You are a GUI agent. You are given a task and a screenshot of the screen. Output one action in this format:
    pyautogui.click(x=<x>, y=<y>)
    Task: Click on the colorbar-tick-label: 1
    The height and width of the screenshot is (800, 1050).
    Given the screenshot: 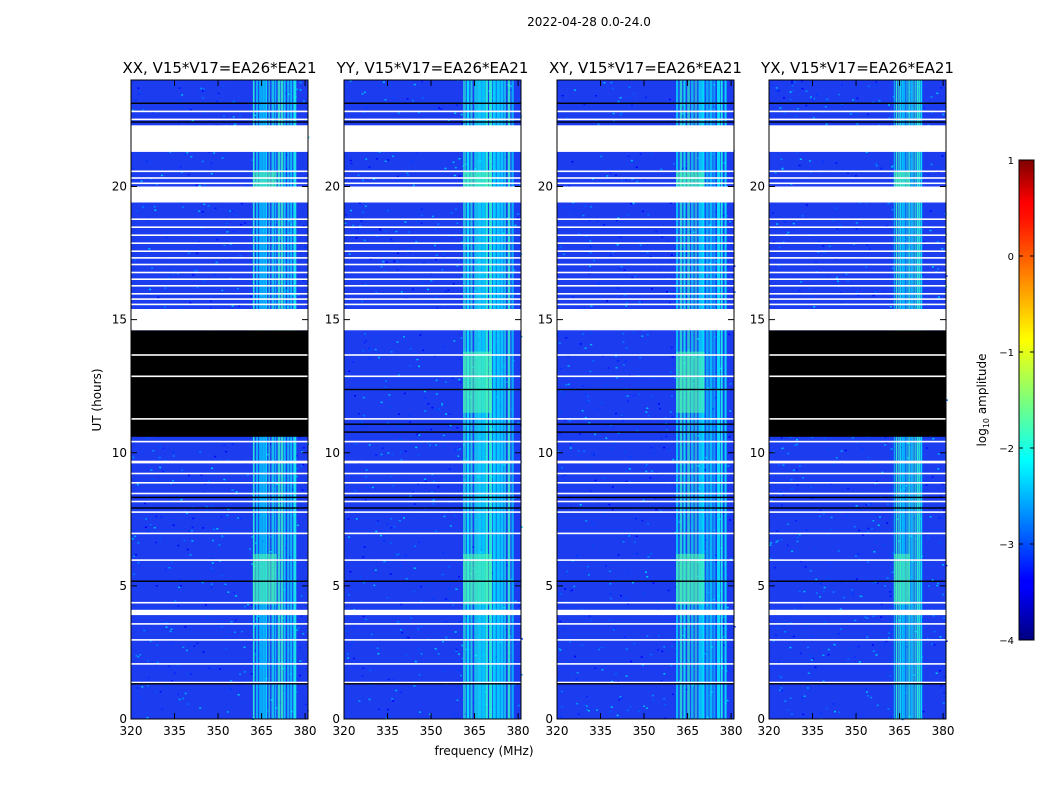 What is the action you would take?
    pyautogui.click(x=1011, y=161)
    